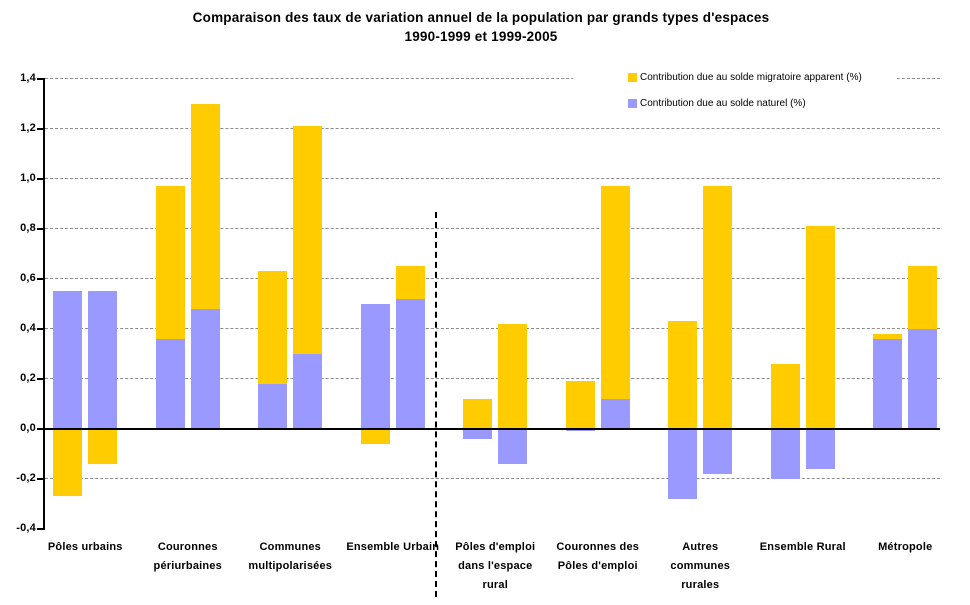 Image resolution: width=970 pixels, height=605 pixels. What do you see at coordinates (44, 303) in the screenshot?
I see `y-axis-line` at bounding box center [44, 303].